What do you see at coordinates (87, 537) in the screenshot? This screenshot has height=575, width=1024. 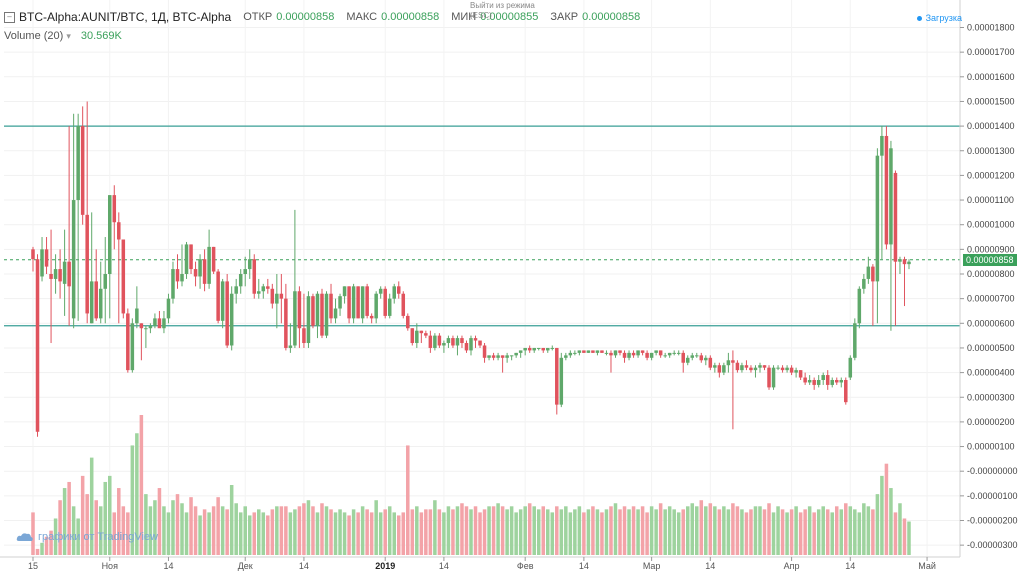 I see `tradingview-watermark: графики от TradingView` at bounding box center [87, 537].